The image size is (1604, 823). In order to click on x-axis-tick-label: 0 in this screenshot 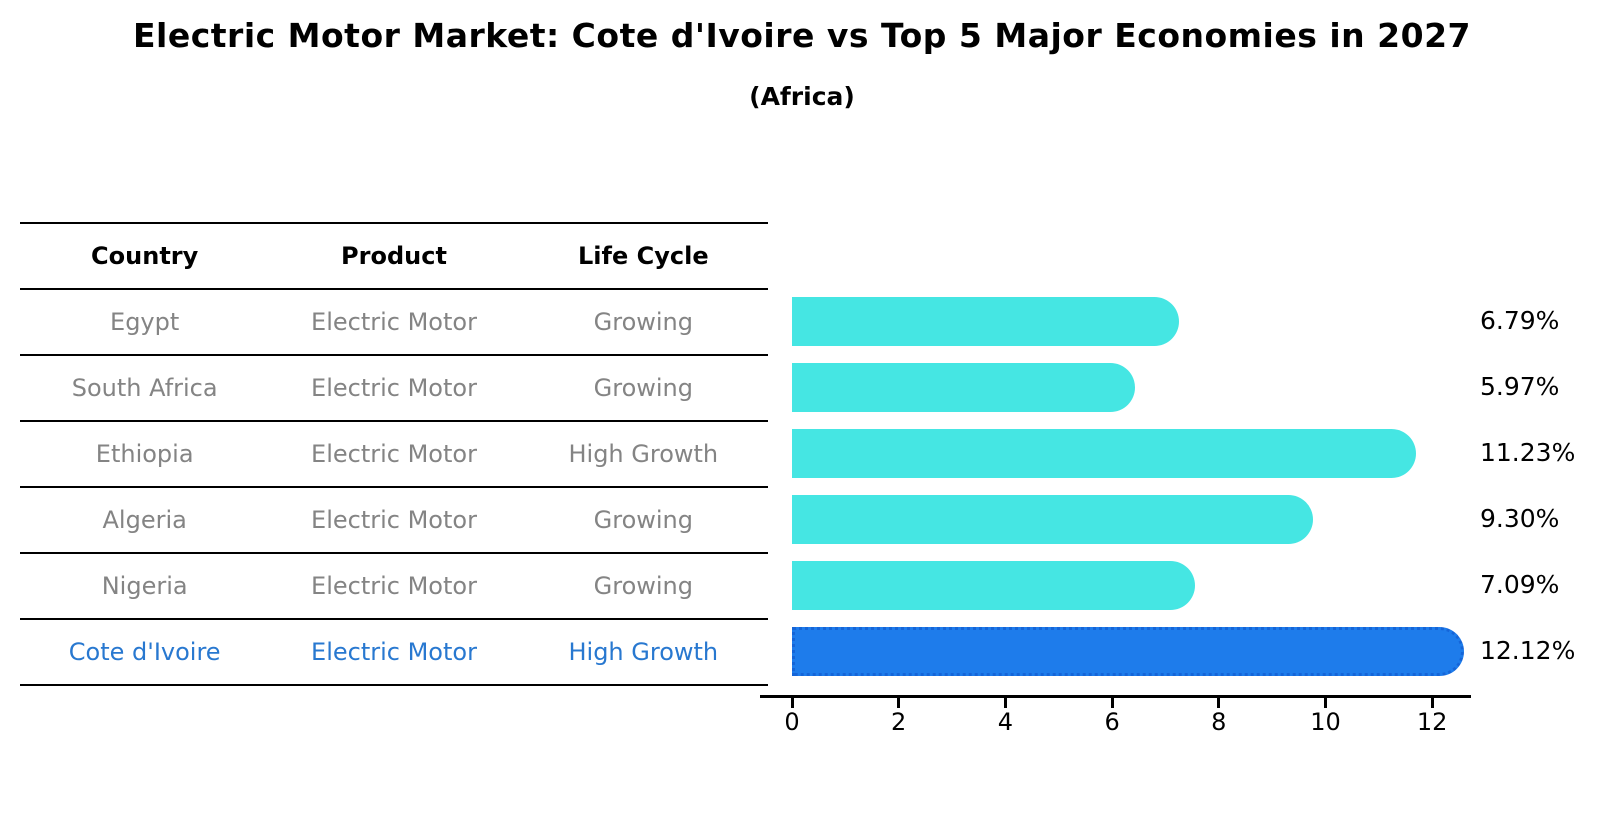, I will do `click(792, 722)`.